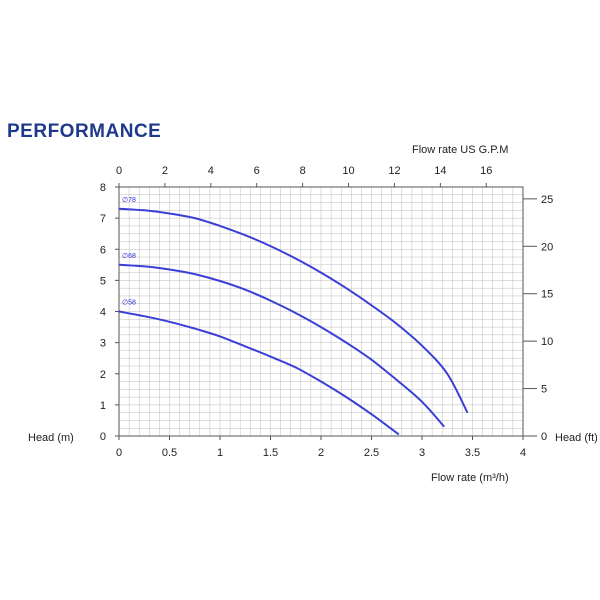 The image size is (600, 600). Describe the element at coordinates (544, 437) in the screenshot. I see `right-tick-label: 0` at that location.